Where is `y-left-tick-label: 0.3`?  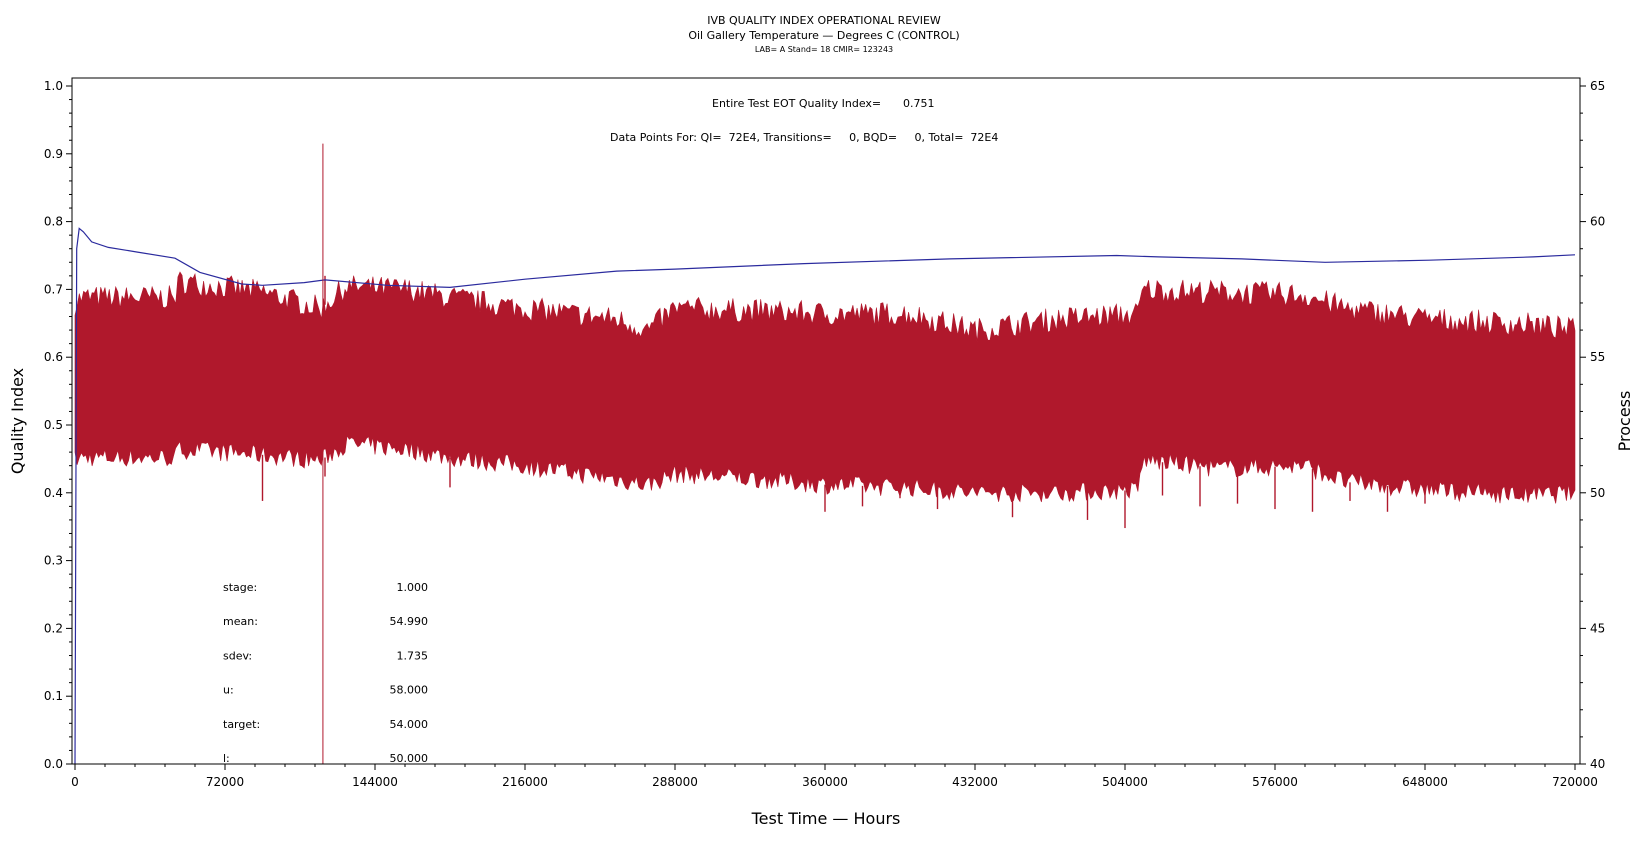 y-left-tick-label: 0.3 is located at coordinates (53, 561).